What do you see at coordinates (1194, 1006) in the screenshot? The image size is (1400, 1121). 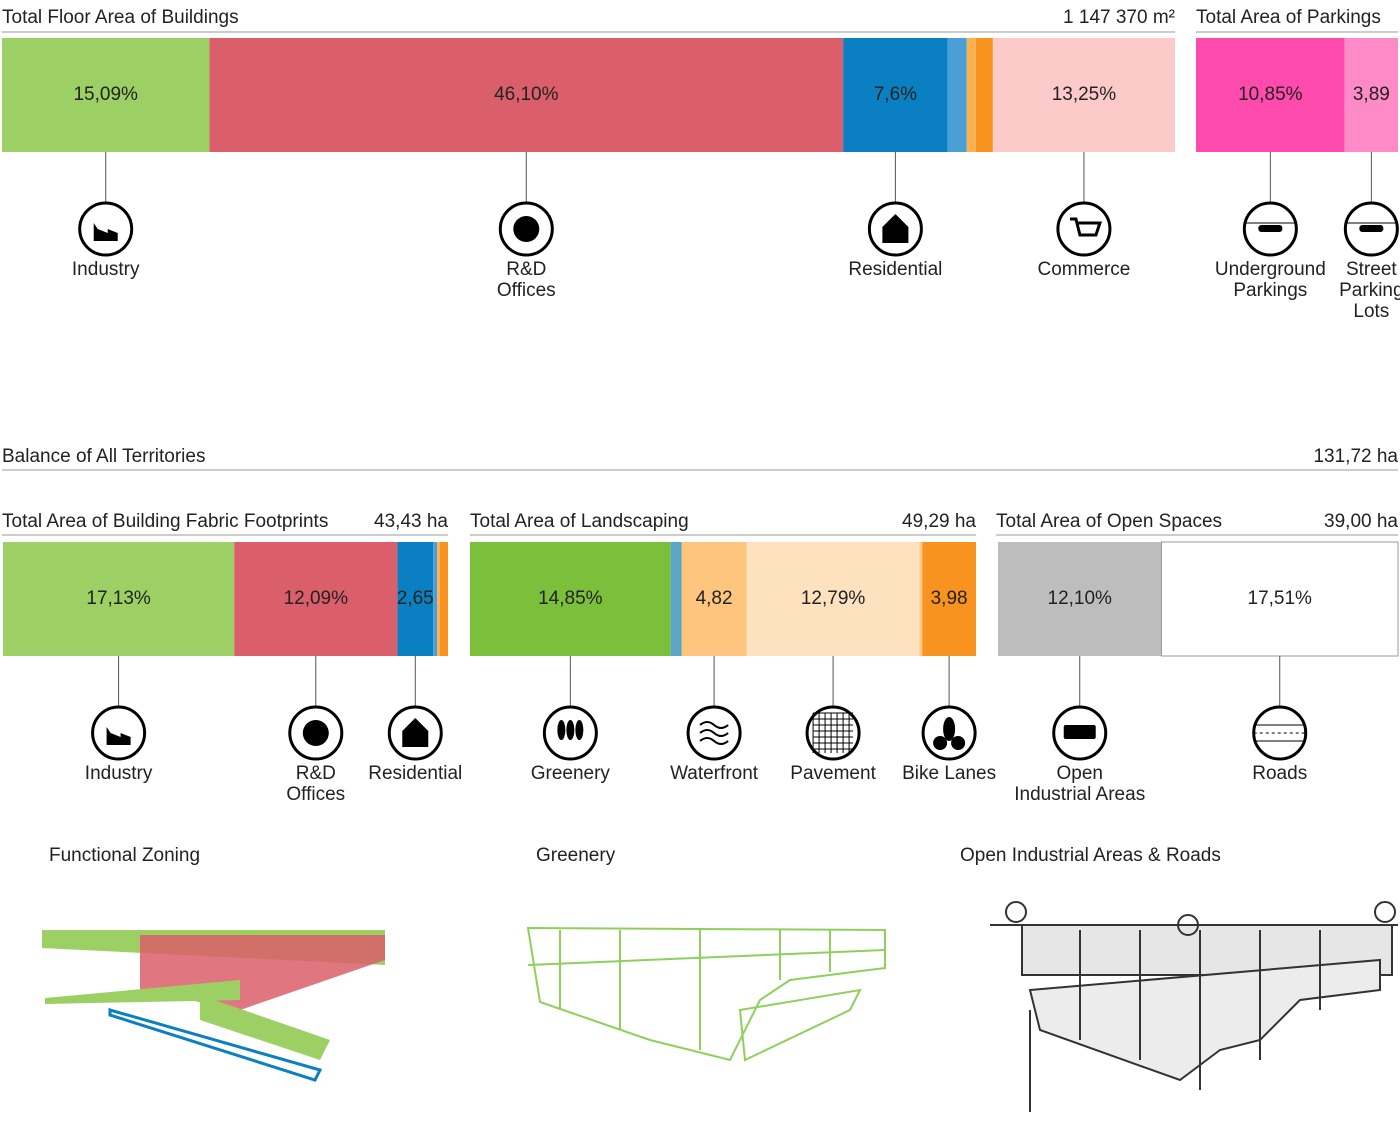 I see `map-roads` at bounding box center [1194, 1006].